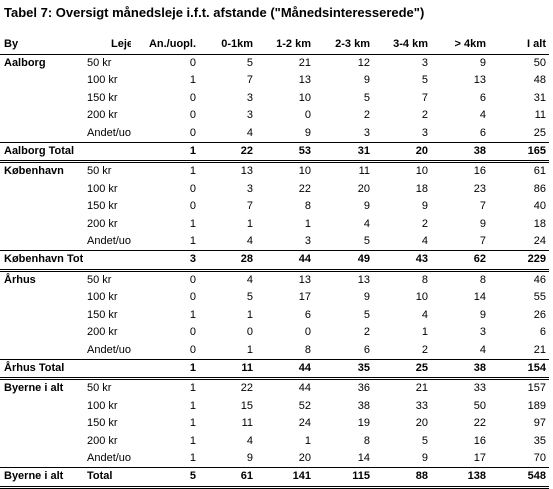 This screenshot has height=489, width=553. Describe the element at coordinates (421, 423) in the screenshot. I see `cell-3-4km: 20` at that location.